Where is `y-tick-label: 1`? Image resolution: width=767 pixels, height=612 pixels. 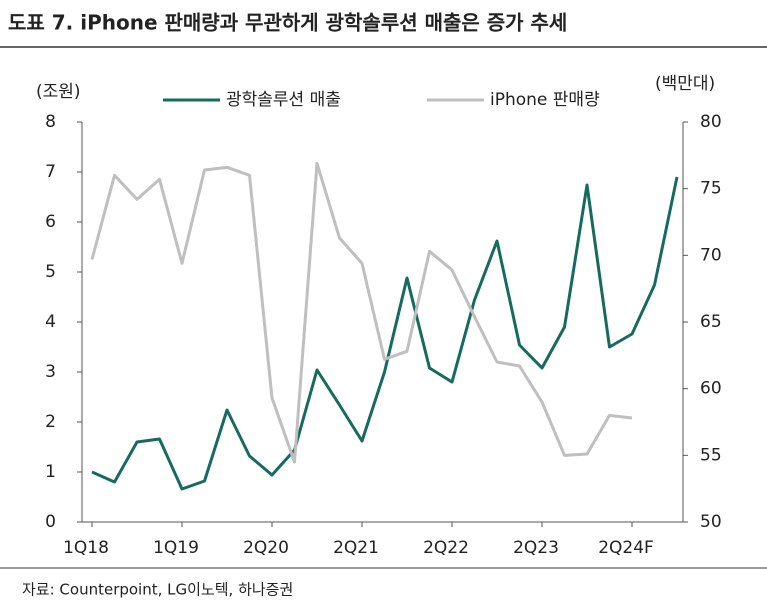
y-tick-label: 1 is located at coordinates (50, 472).